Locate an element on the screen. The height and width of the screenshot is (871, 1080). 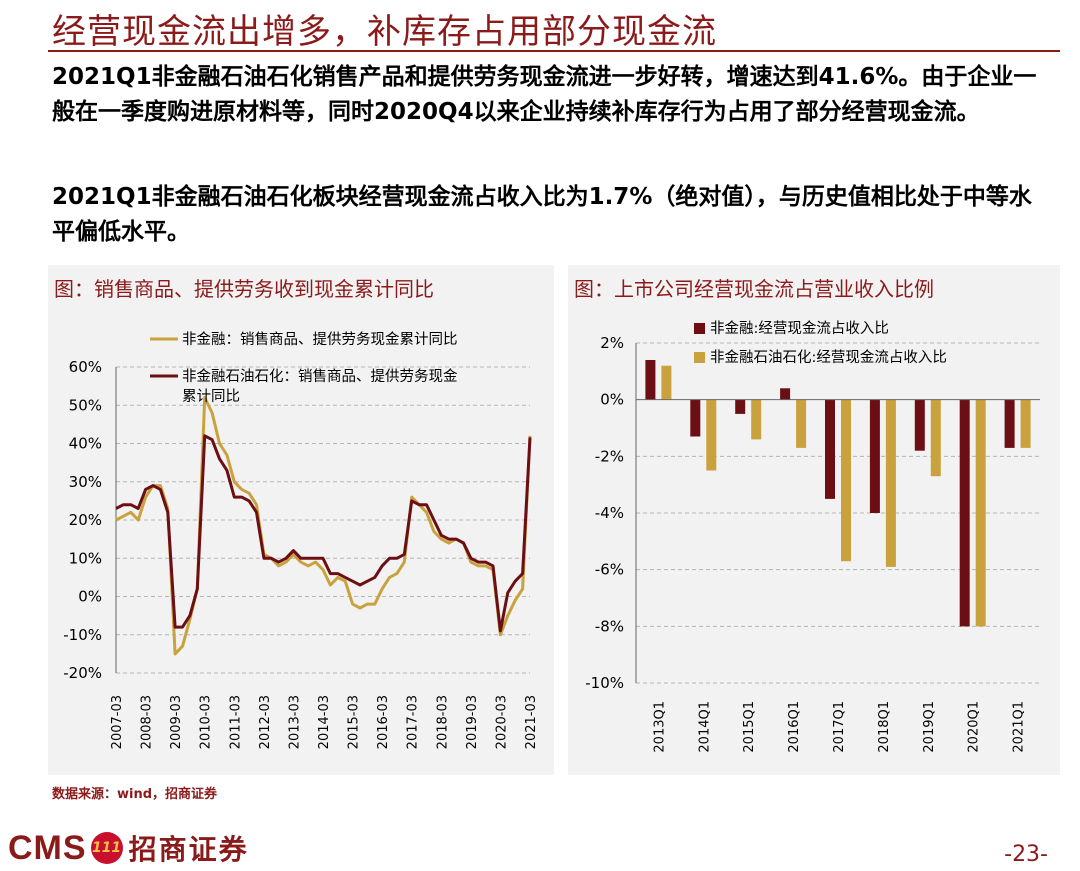
y-tick-label: 30% is located at coordinates (85, 482).